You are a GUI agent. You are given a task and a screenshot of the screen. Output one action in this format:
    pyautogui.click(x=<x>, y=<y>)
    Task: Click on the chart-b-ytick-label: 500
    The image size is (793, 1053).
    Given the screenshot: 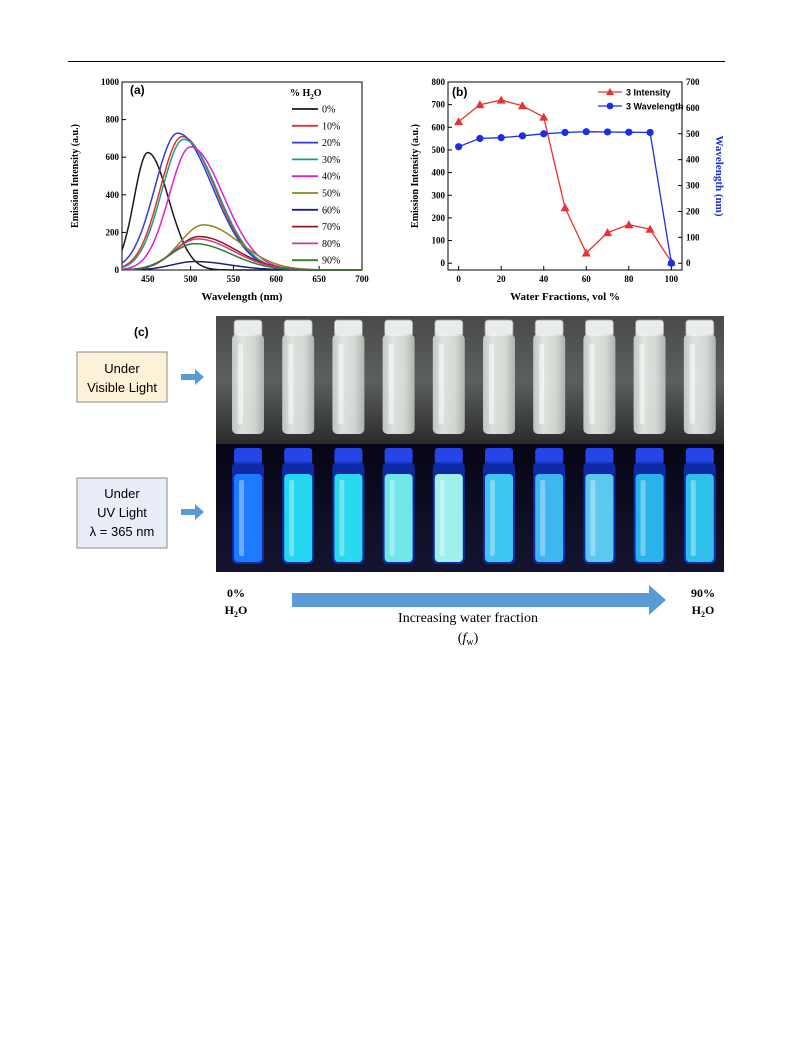 What is the action you would take?
    pyautogui.click(x=439, y=150)
    